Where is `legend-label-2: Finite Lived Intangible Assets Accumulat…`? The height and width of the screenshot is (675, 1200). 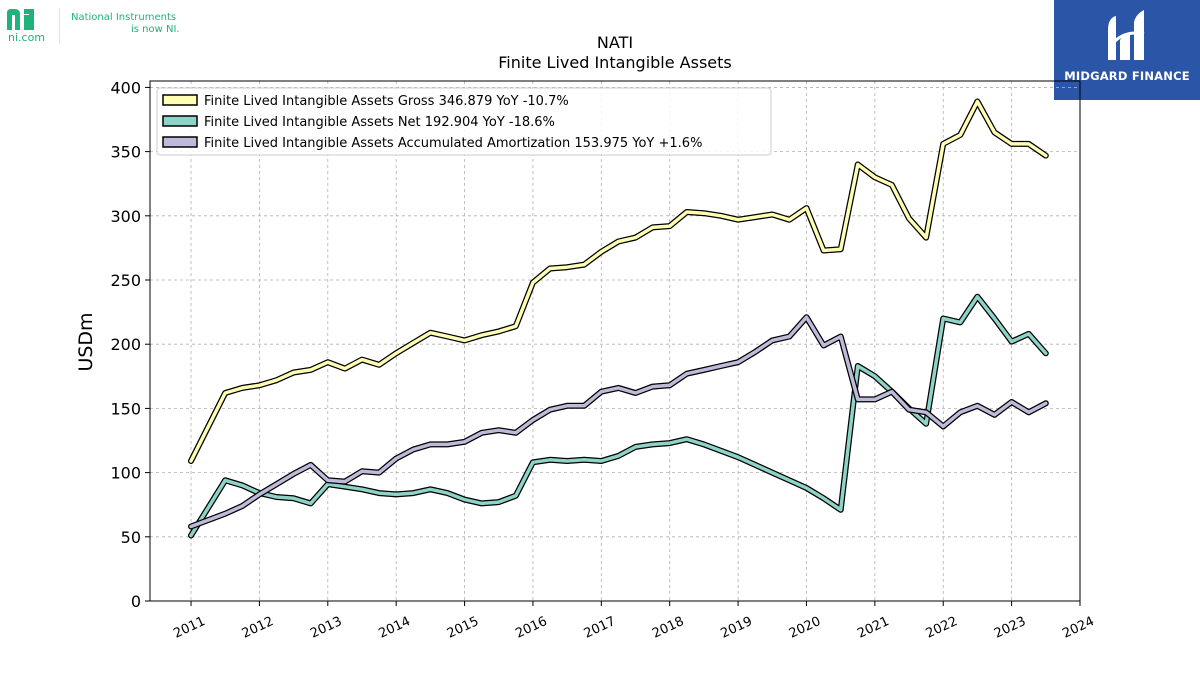 legend-label-2: Finite Lived Intangible Assets Accumulat… is located at coordinates (453, 143).